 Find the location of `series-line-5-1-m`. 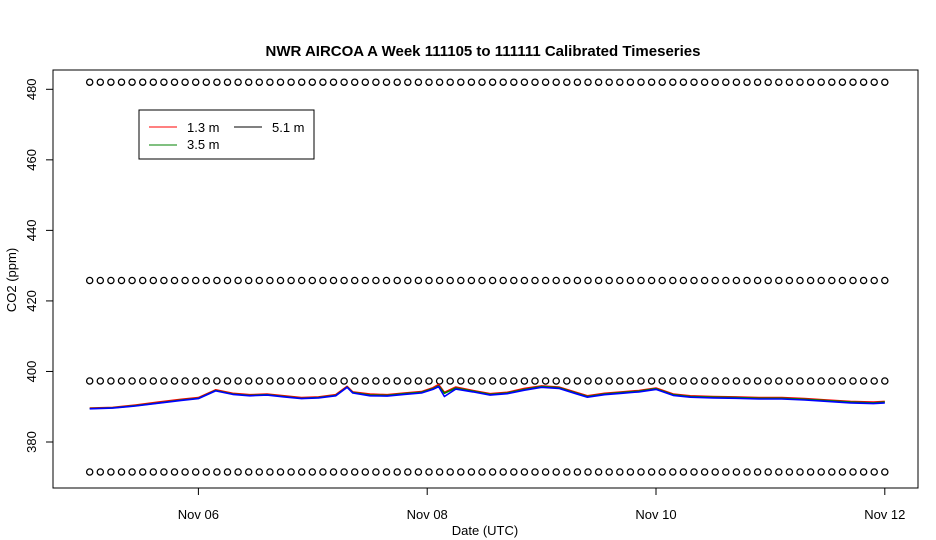

series-line-5-1-m is located at coordinates (487, 397).